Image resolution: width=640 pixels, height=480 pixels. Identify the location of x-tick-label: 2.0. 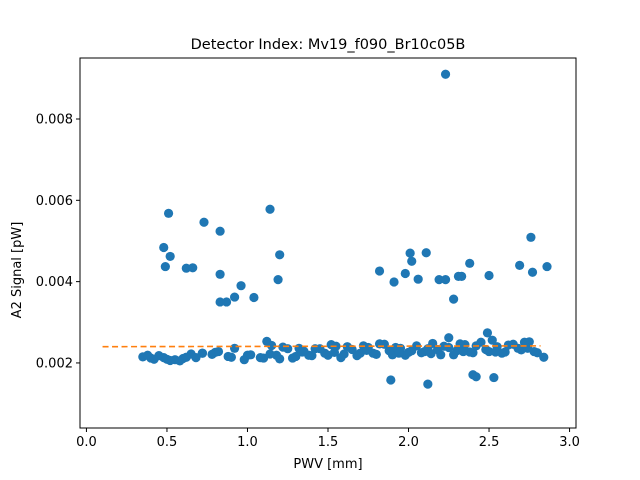
(408, 442).